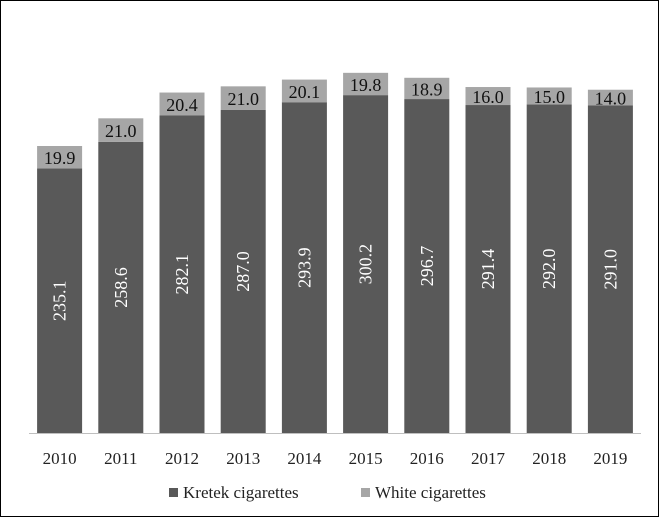 This screenshot has height=518, width=659. Describe the element at coordinates (304, 458) in the screenshot. I see `x-tick-2014: 2014` at that location.